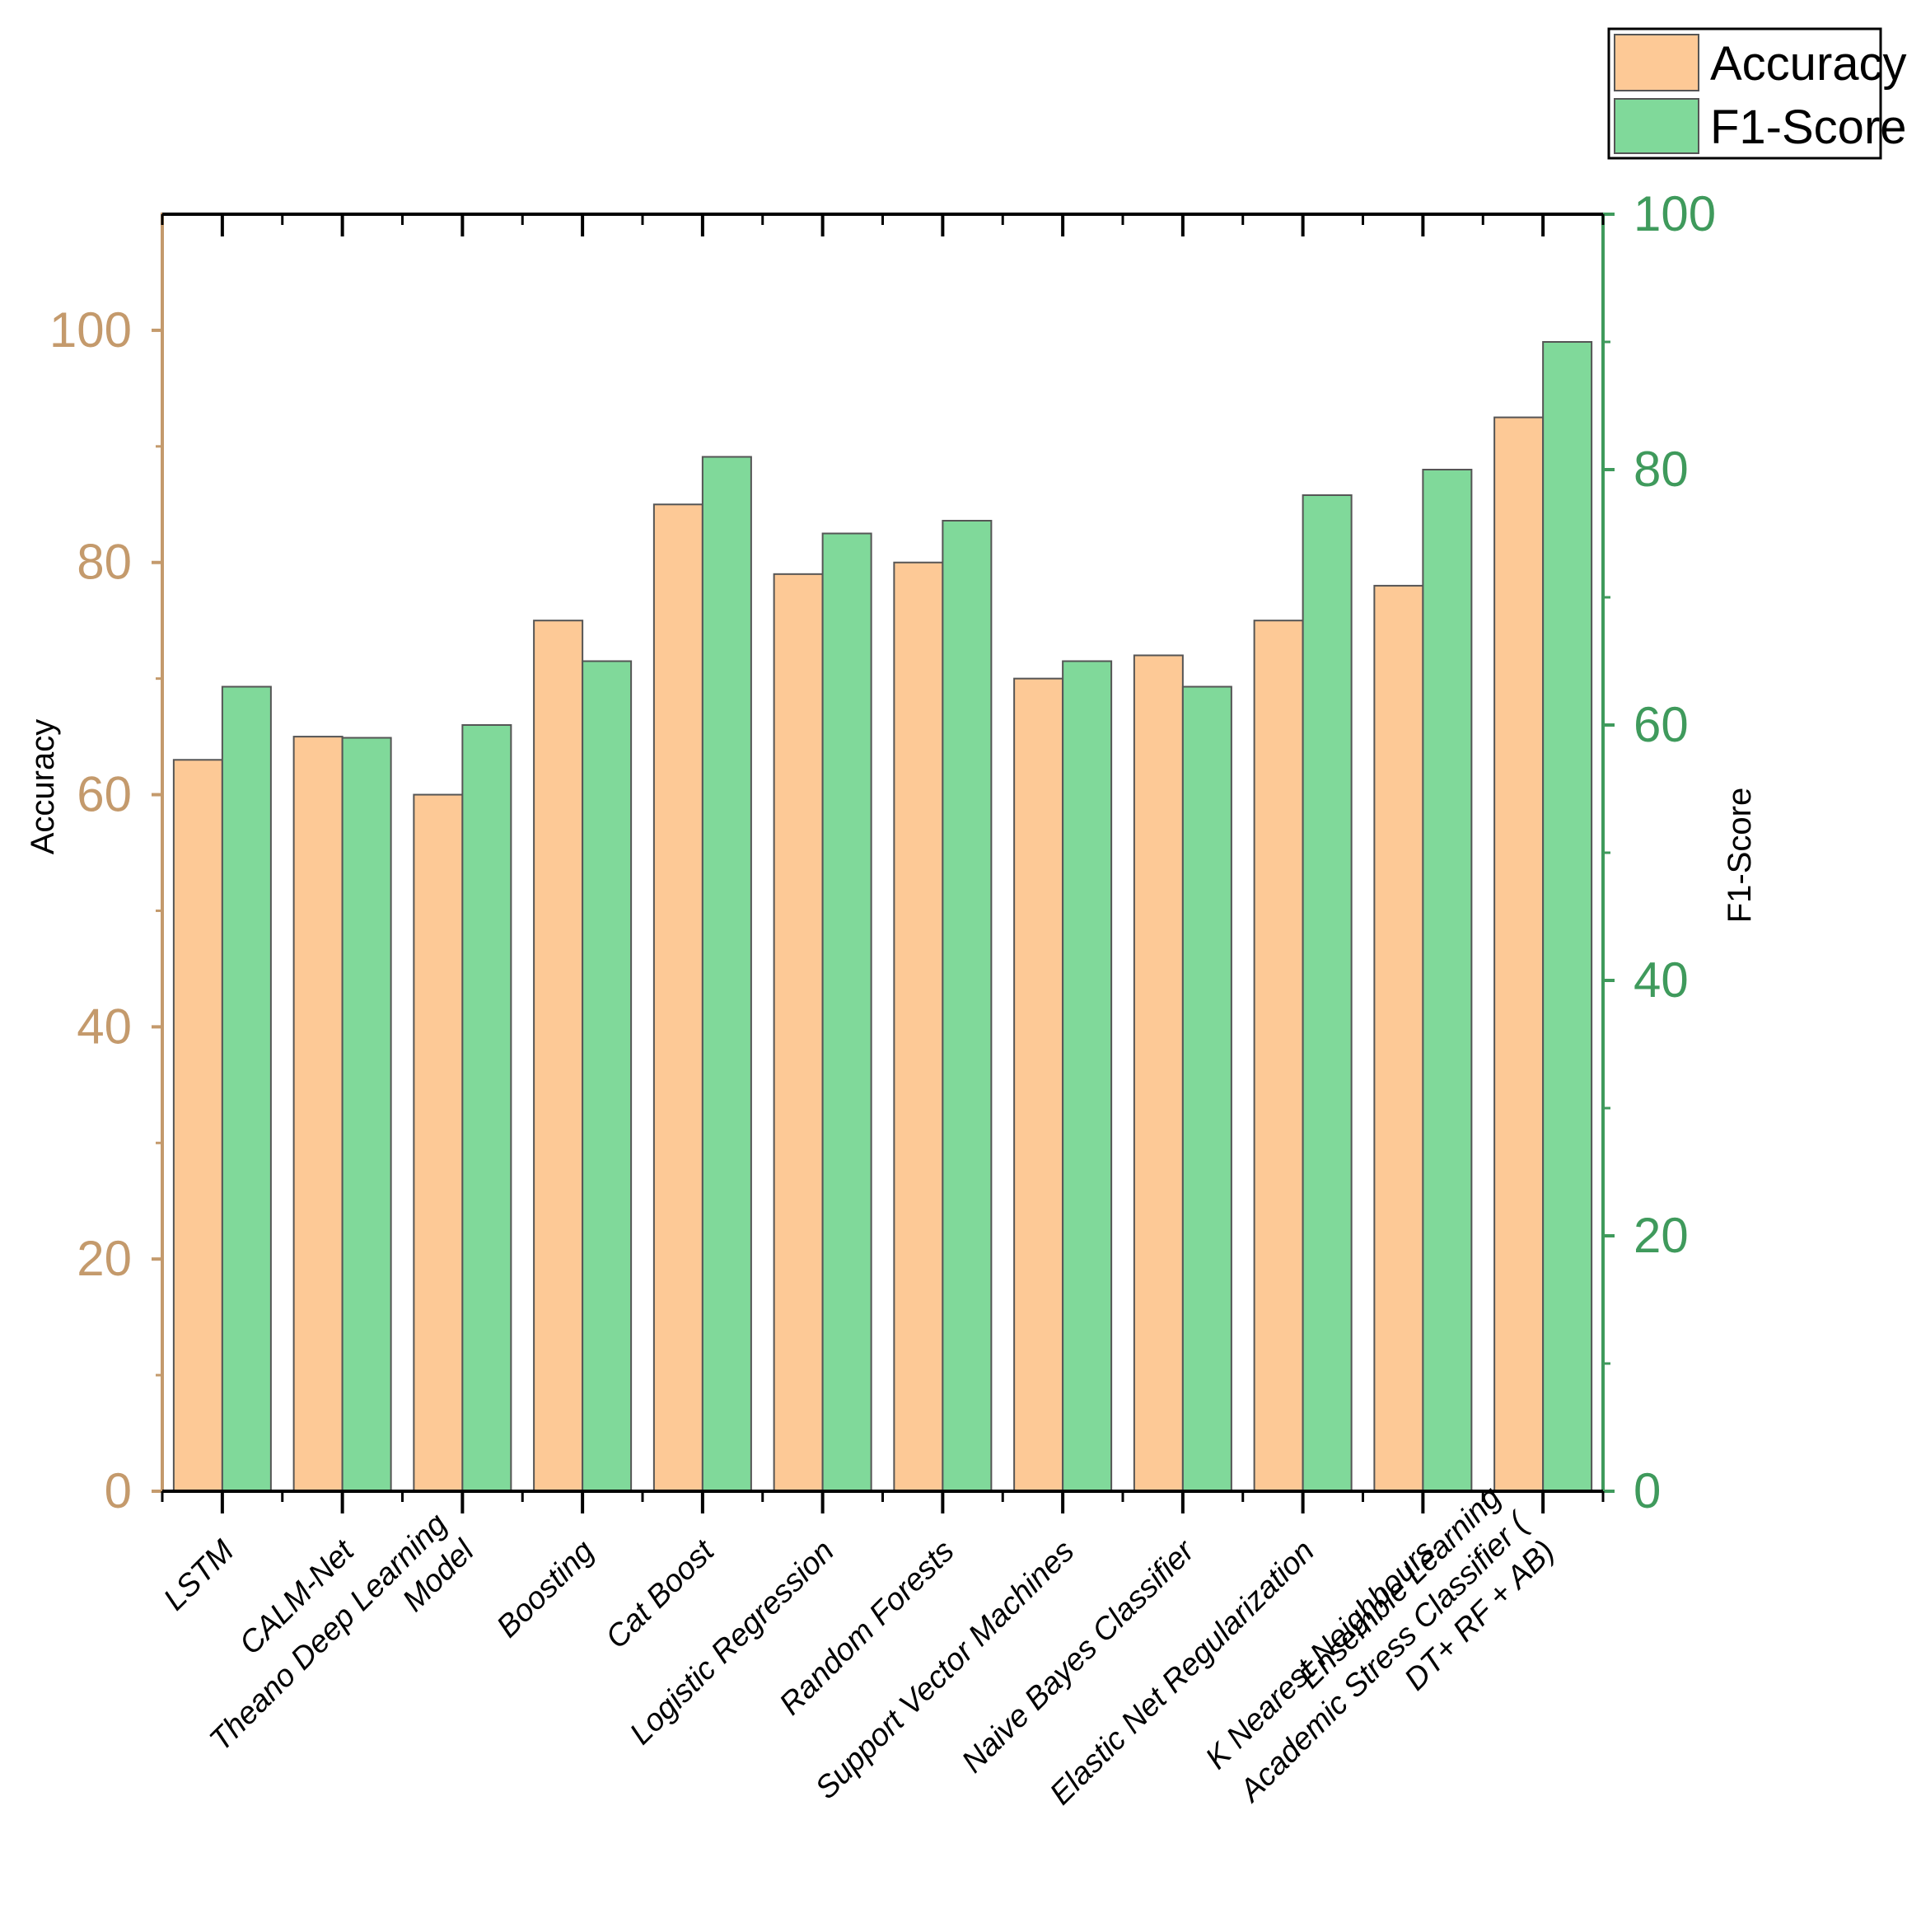  I want to click on category-label-lstm: LSTM, so click(199, 1575).